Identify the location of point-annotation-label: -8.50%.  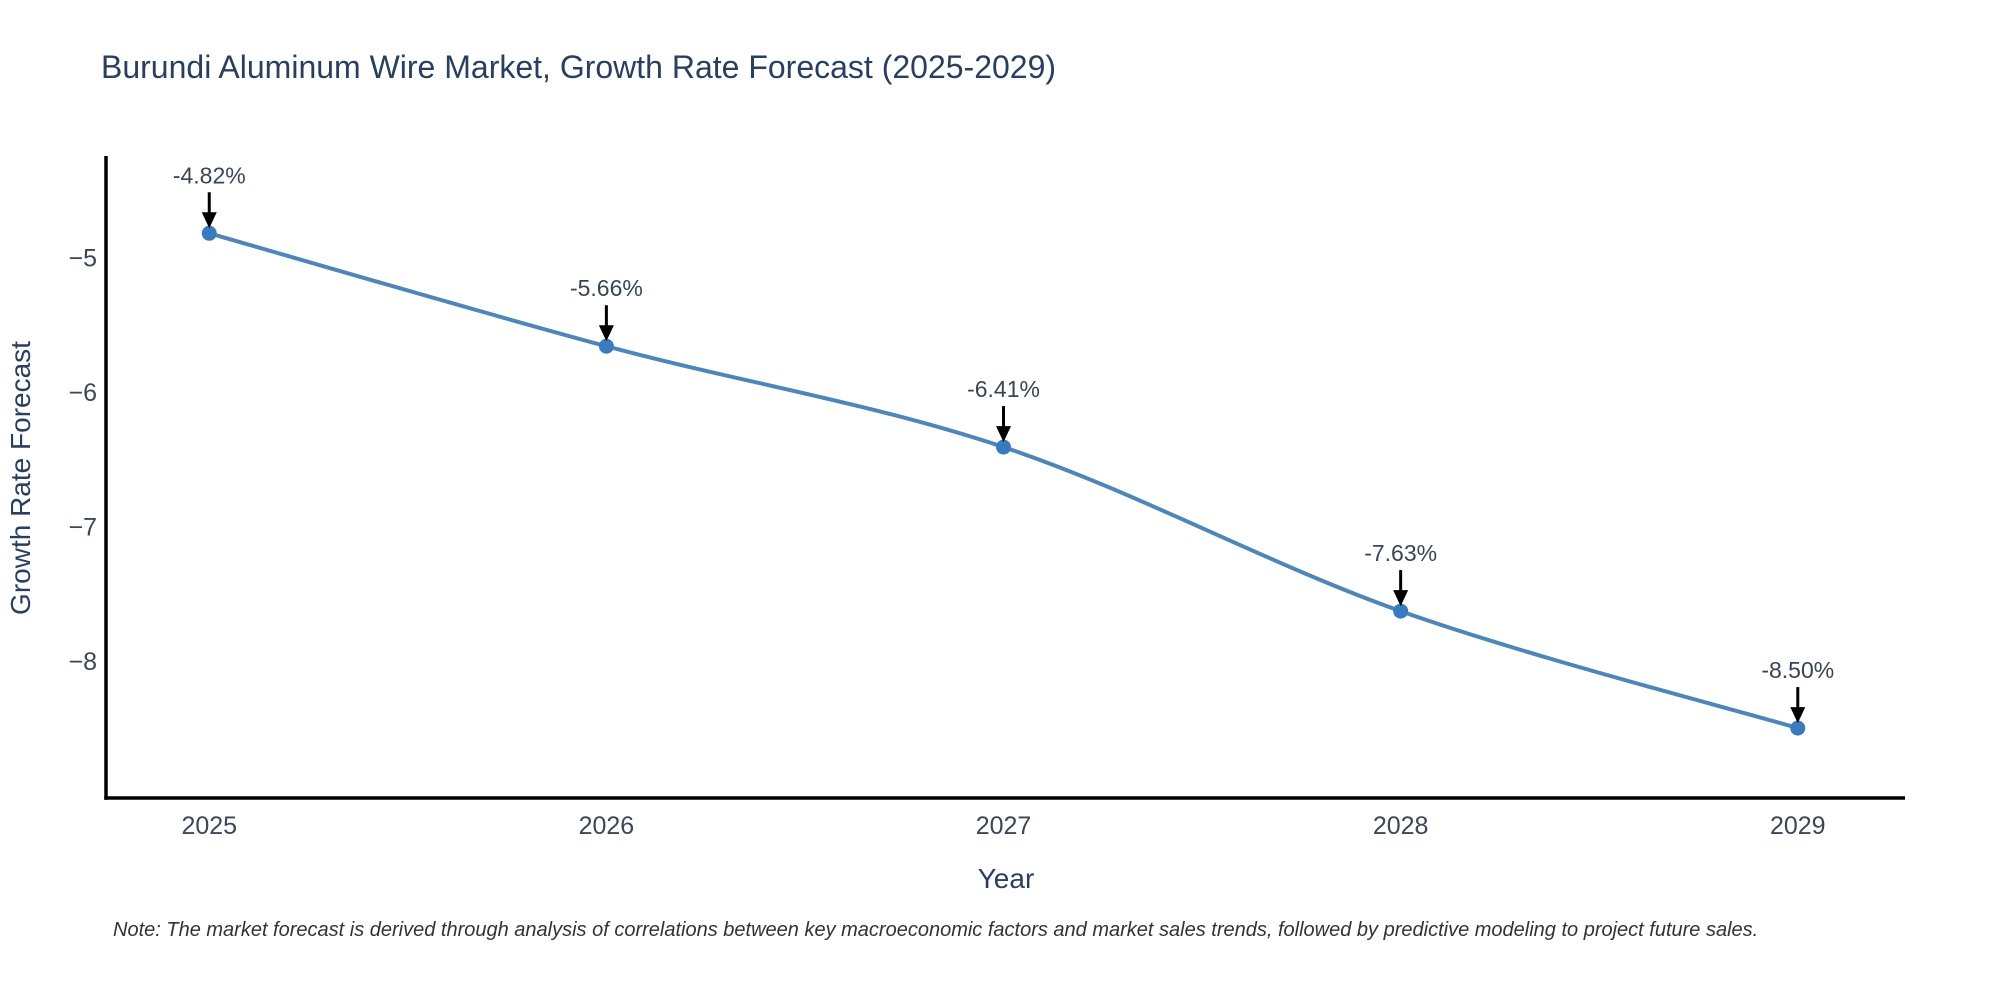
(1797, 670).